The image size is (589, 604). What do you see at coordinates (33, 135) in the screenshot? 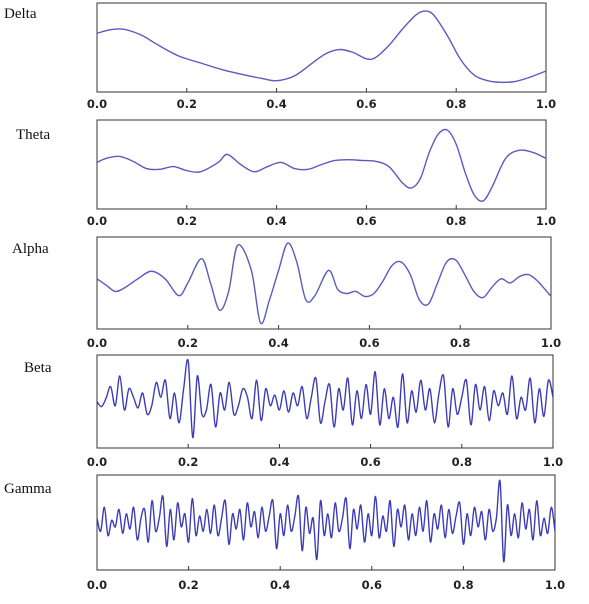
I see `theta-band-label: Theta` at bounding box center [33, 135].